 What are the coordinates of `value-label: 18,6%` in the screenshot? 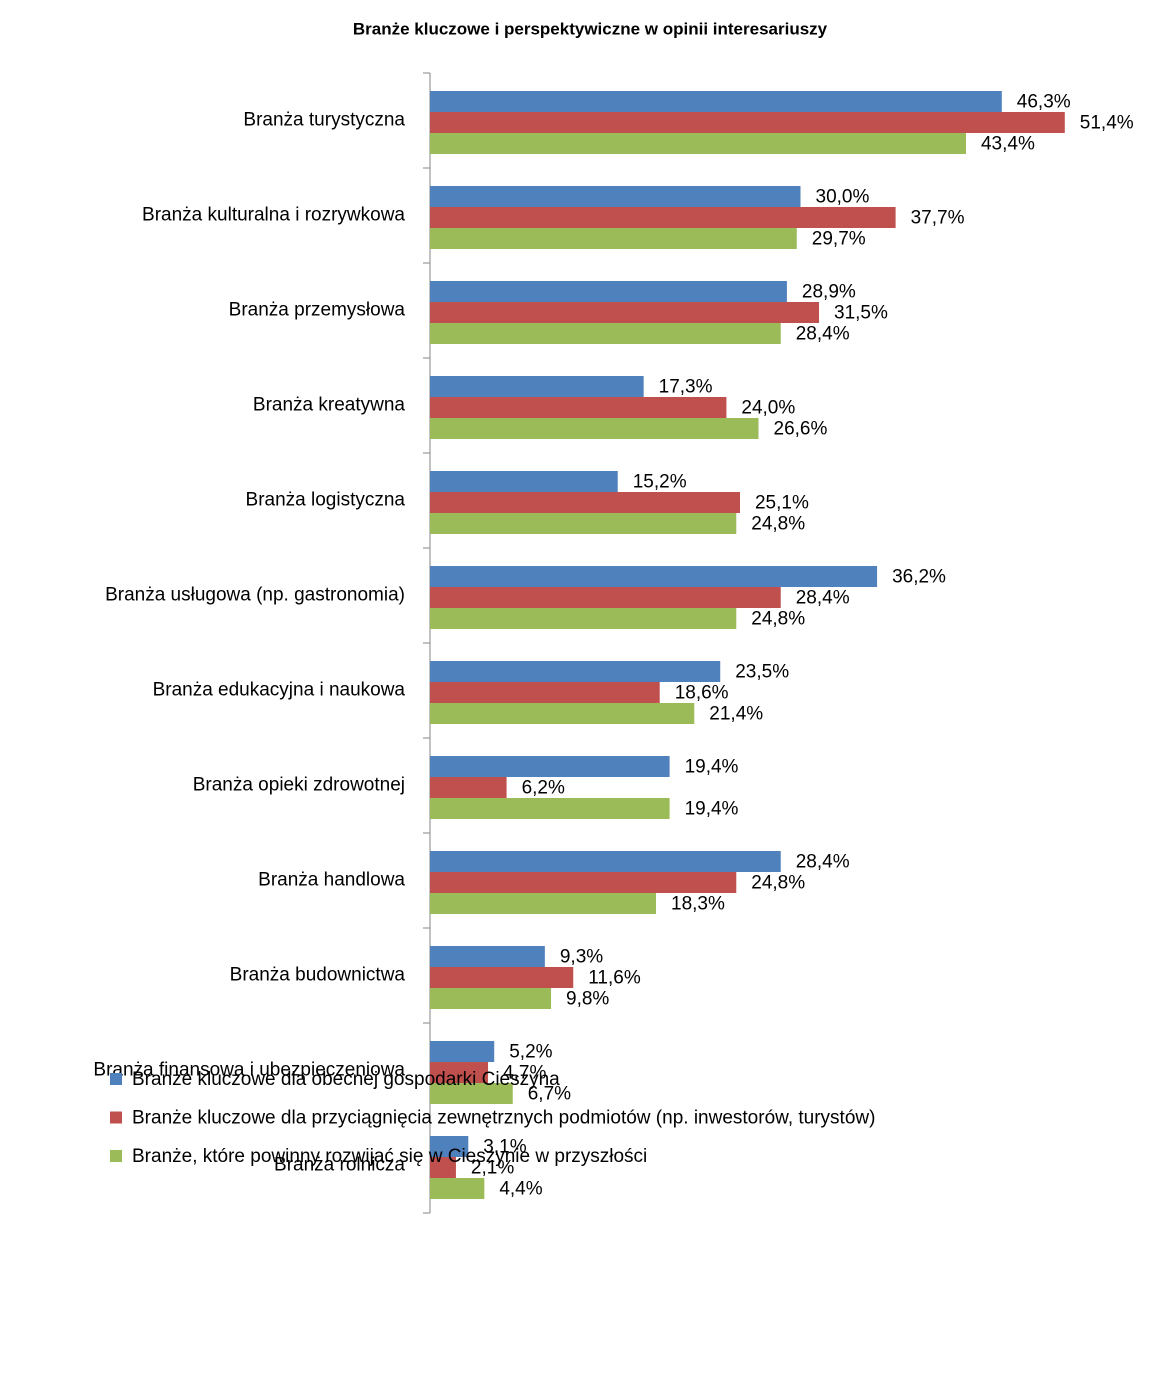 It's located at (702, 693).